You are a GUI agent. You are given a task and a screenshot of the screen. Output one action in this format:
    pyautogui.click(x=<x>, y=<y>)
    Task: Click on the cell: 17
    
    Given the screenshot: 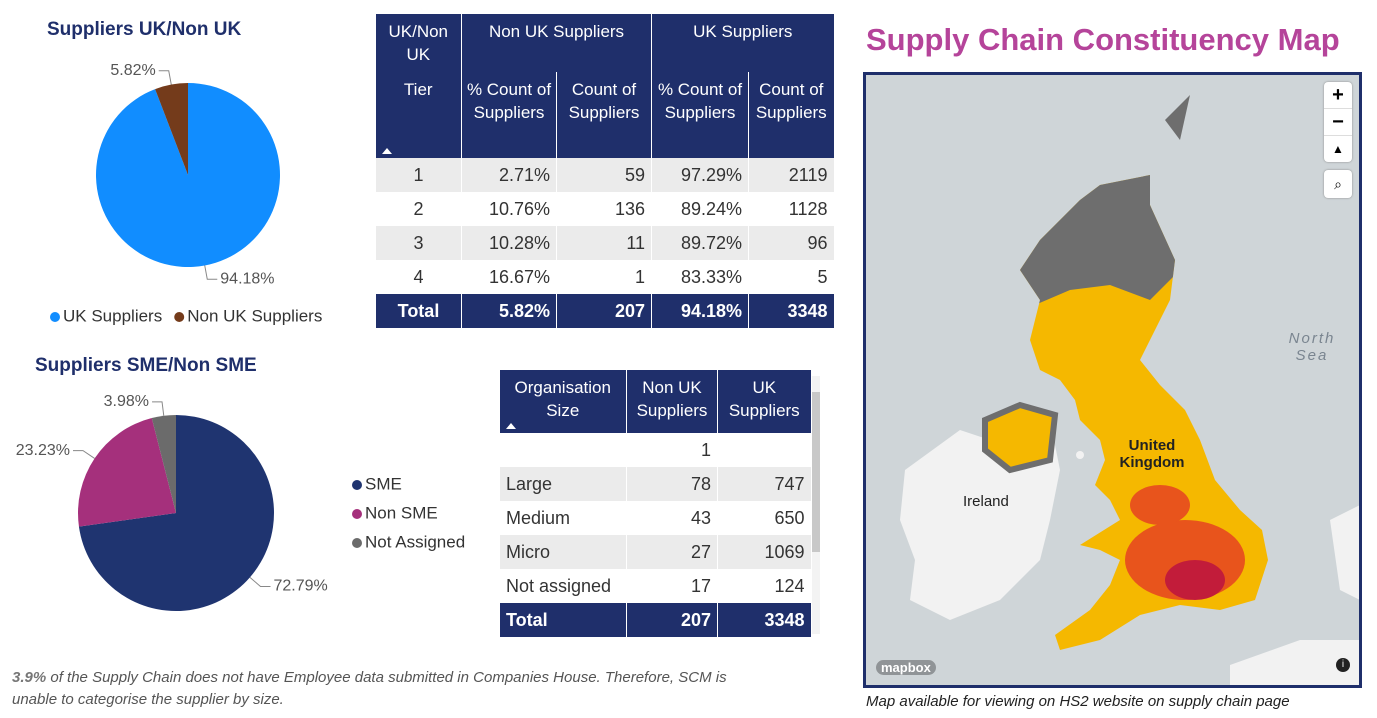 What is the action you would take?
    pyautogui.click(x=672, y=586)
    